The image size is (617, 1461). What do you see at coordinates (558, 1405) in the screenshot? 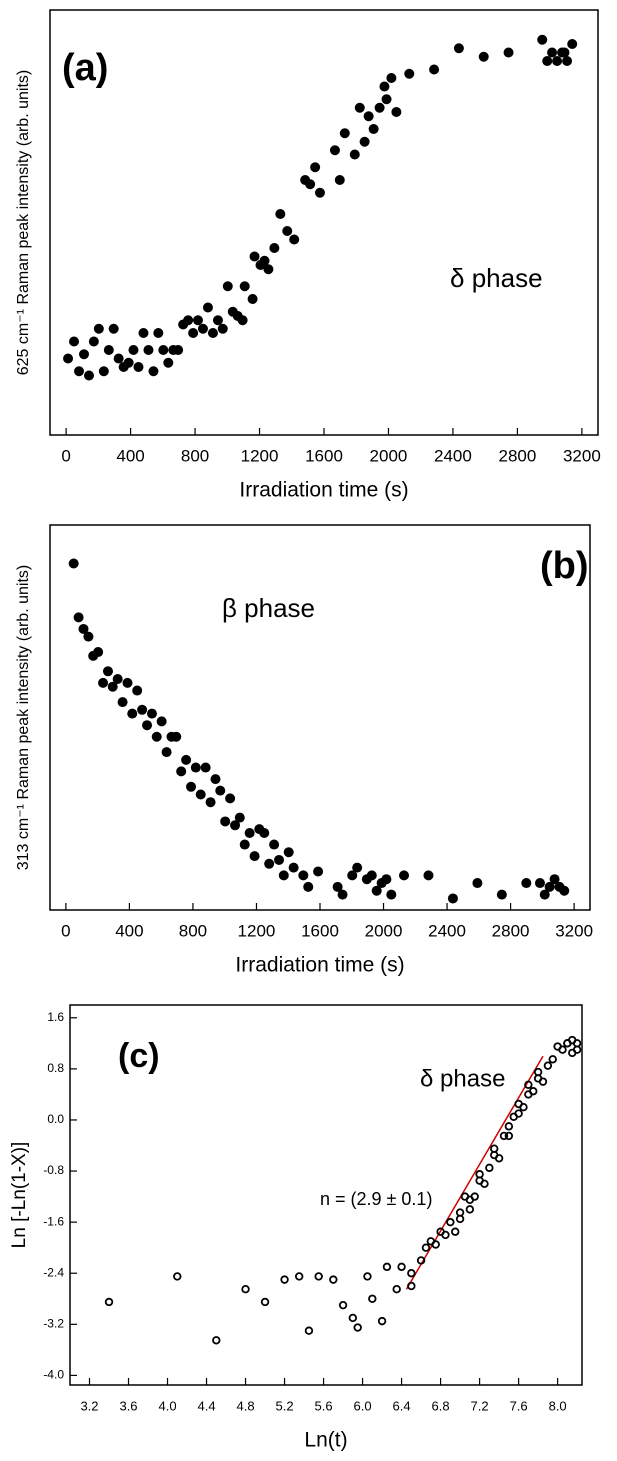
I see `x-tick-label: 8.0` at bounding box center [558, 1405].